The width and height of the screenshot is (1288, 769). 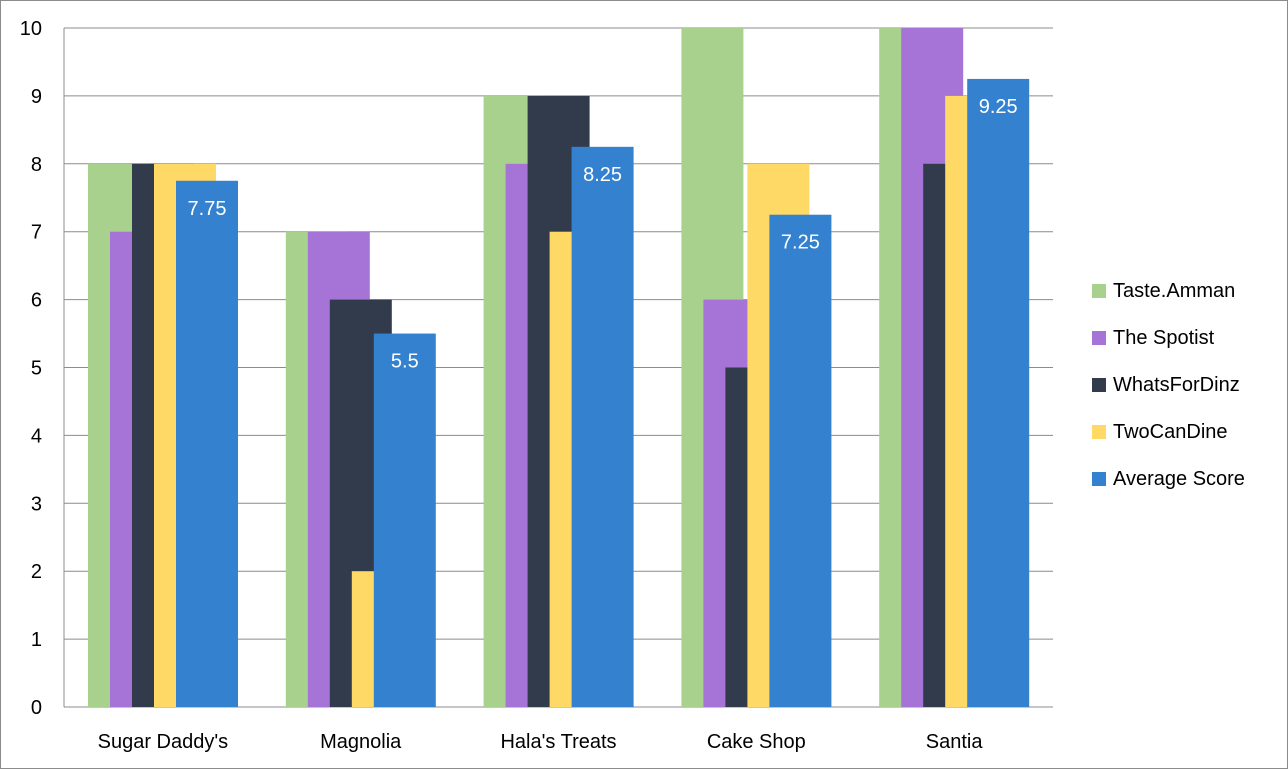 What do you see at coordinates (1174, 291) in the screenshot?
I see `legend-label: Taste.Amman` at bounding box center [1174, 291].